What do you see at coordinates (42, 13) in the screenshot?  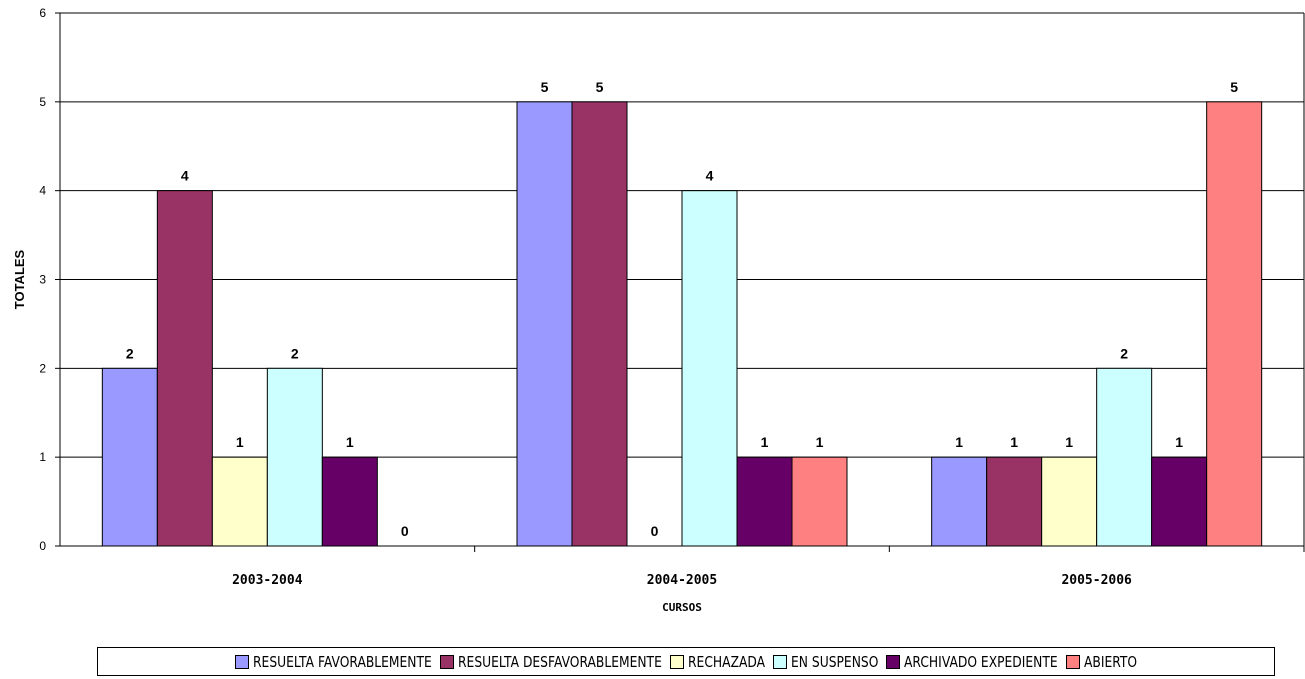 I see `y-tick-label: 6` at bounding box center [42, 13].